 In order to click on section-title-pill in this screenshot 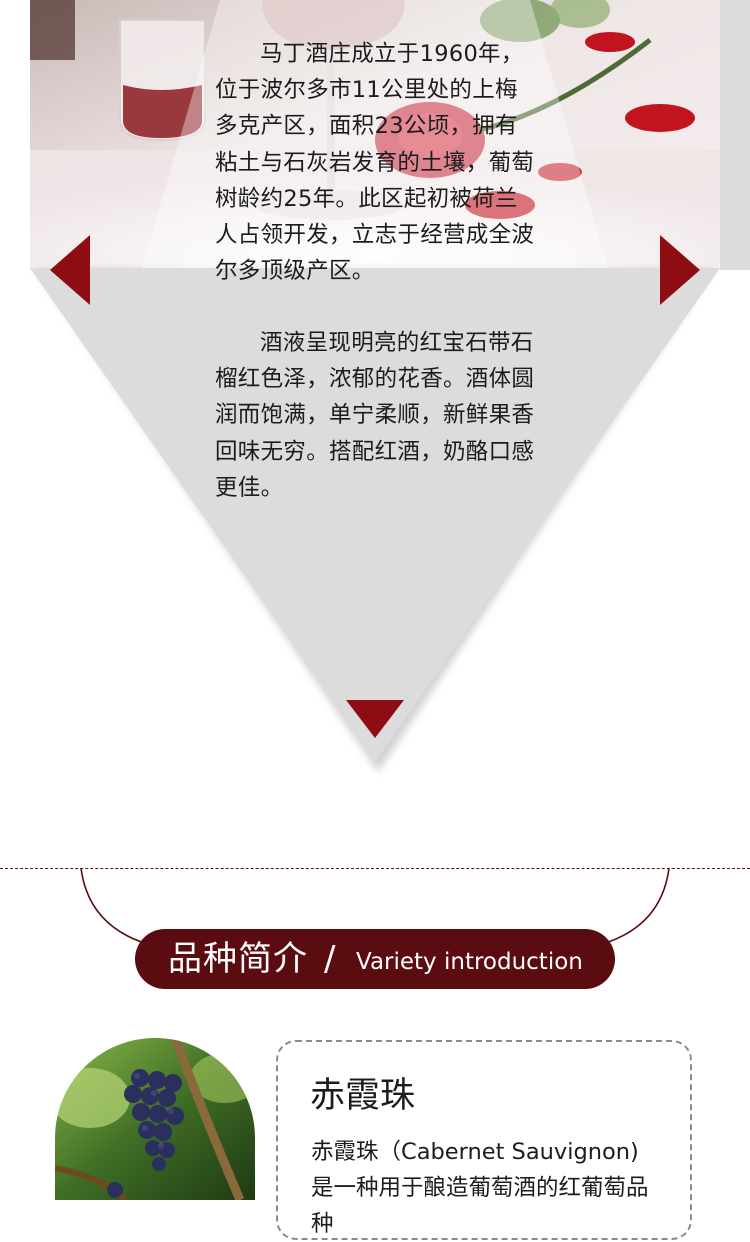, I will do `click(375, 959)`.